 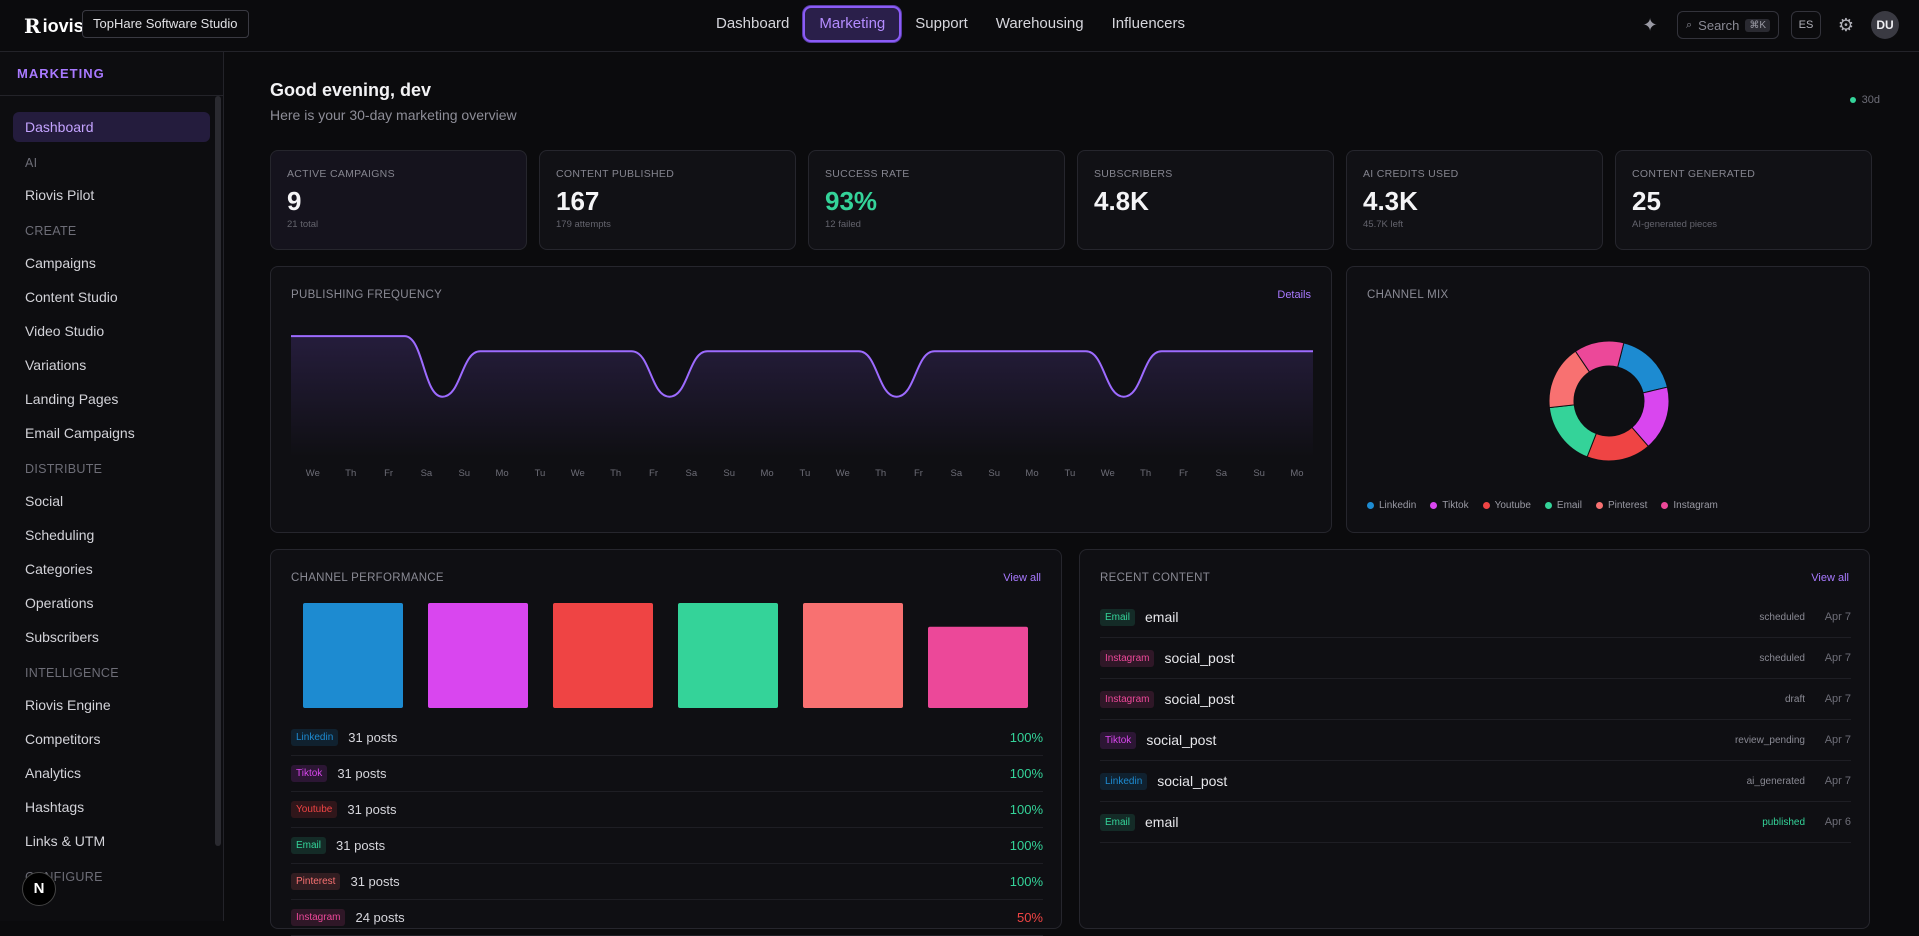 I want to click on kpi-card: CONTENT PUBLISHED 167 179 attempts, so click(x=667, y=200).